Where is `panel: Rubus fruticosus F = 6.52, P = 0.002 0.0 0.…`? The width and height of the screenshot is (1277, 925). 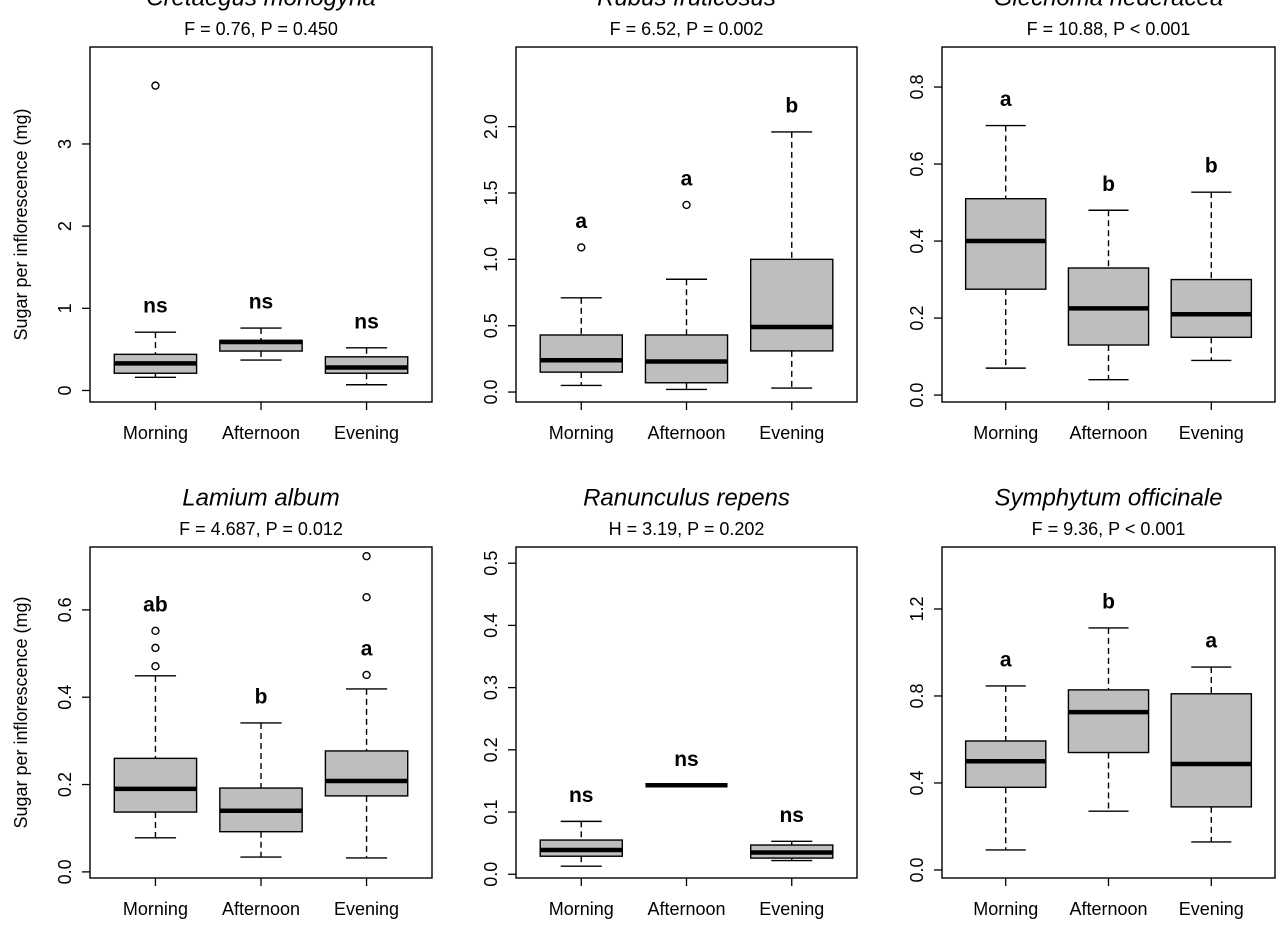
panel: Rubus fruticosus F = 6.52, P = 0.002 0.0 0.… is located at coordinates (669, 221).